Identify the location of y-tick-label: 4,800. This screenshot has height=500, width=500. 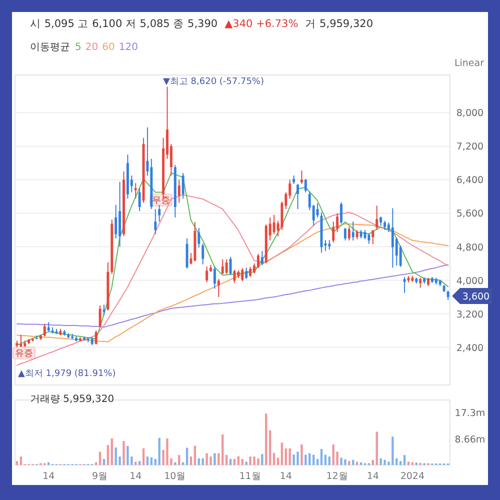
(470, 248).